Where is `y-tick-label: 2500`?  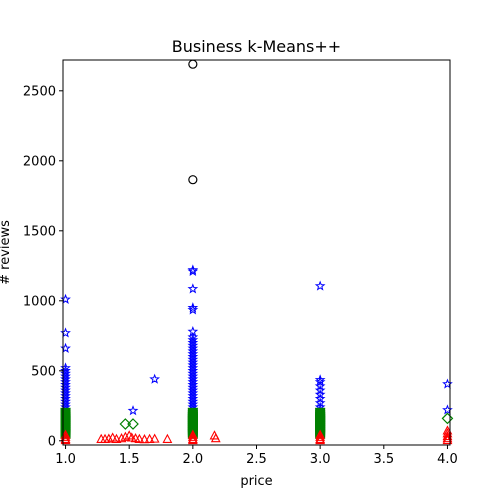
y-tick-label: 2500 is located at coordinates (39, 91).